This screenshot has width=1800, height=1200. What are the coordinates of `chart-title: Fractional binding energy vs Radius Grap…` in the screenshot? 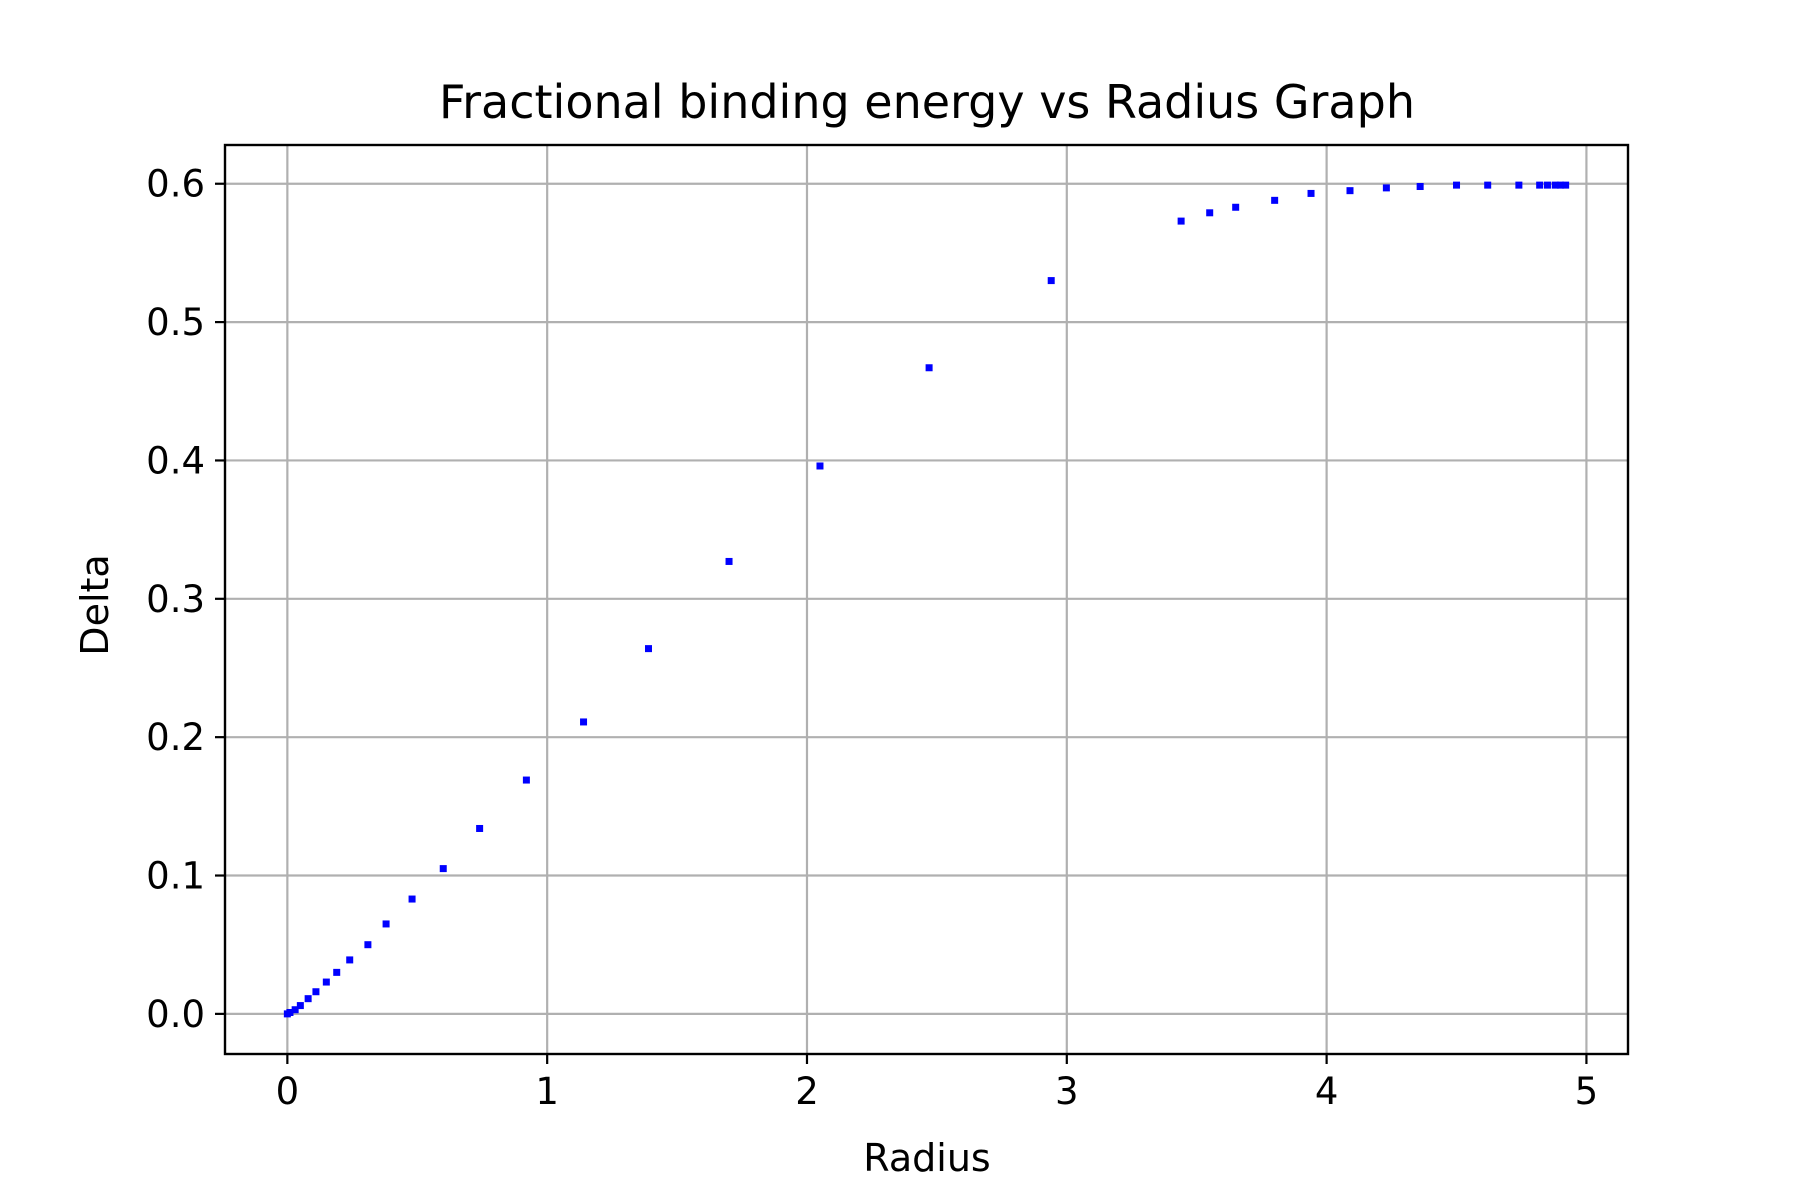 It's located at (927, 102).